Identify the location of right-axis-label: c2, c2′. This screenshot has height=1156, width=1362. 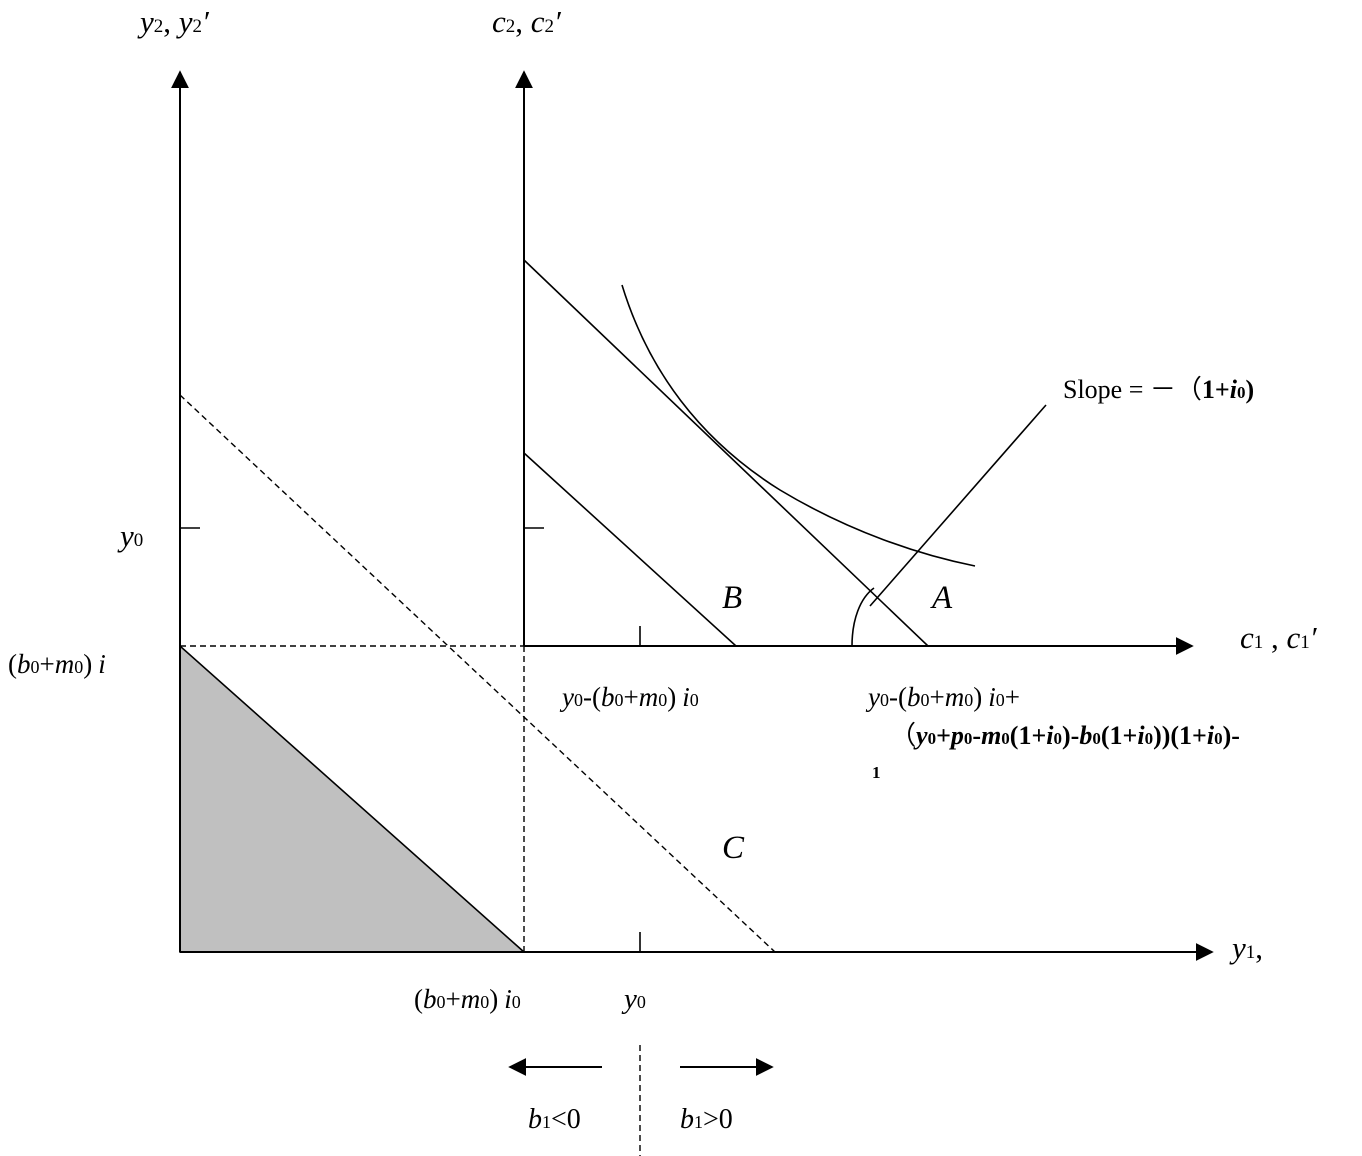
(527, 21).